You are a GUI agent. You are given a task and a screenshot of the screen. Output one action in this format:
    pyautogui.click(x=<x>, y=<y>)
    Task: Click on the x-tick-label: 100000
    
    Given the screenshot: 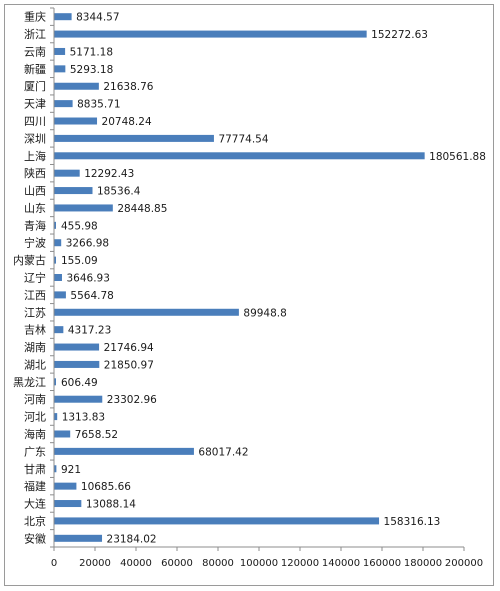 What is the action you would take?
    pyautogui.click(x=259, y=563)
    